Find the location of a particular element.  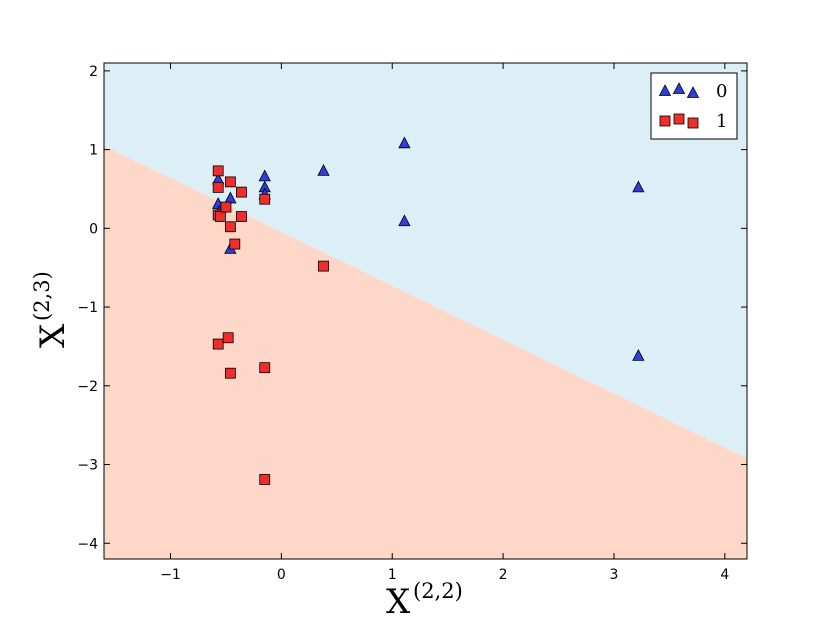

y-tick-label-1: −3 is located at coordinates (87, 466).